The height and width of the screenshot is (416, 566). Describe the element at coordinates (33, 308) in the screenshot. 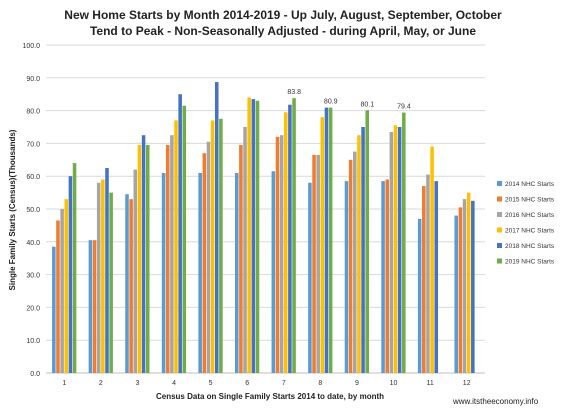

I see `y-tick-label: 20.0` at that location.